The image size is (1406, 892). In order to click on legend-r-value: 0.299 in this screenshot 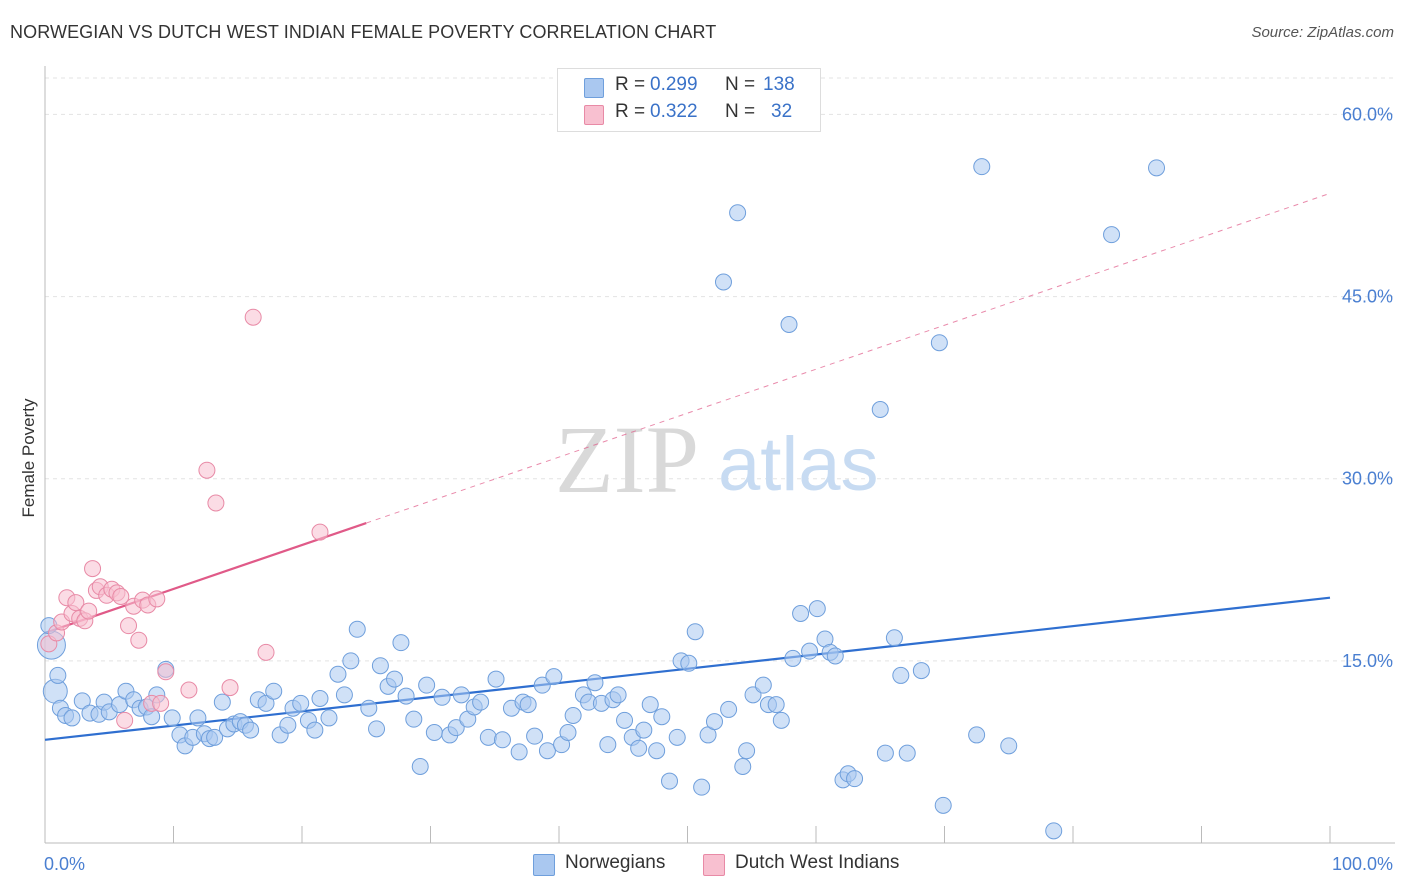, I will do `click(674, 84)`.